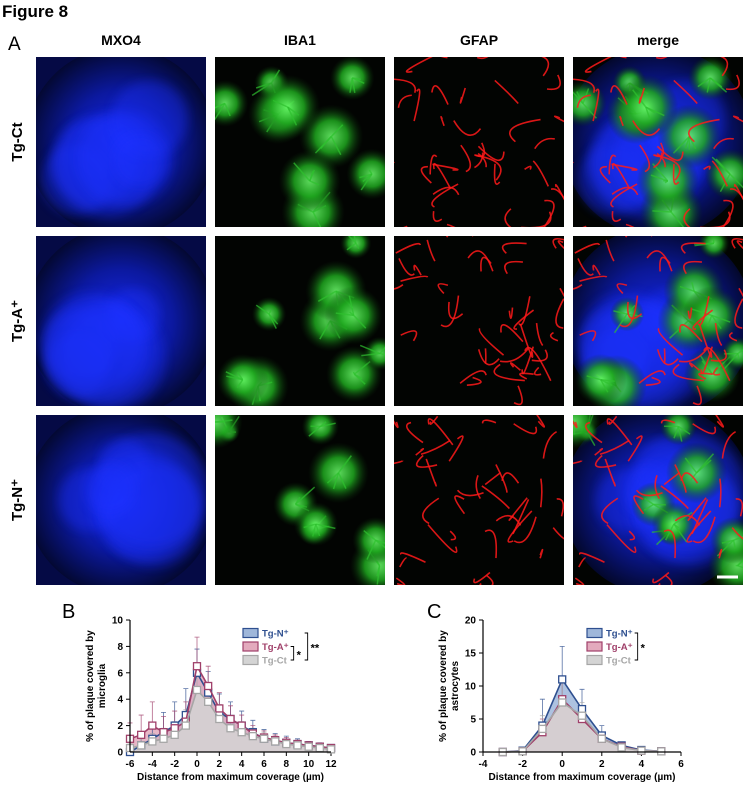 The image size is (755, 800). Describe the element at coordinates (300, 40) in the screenshot. I see `column-header: IBA1` at that location.